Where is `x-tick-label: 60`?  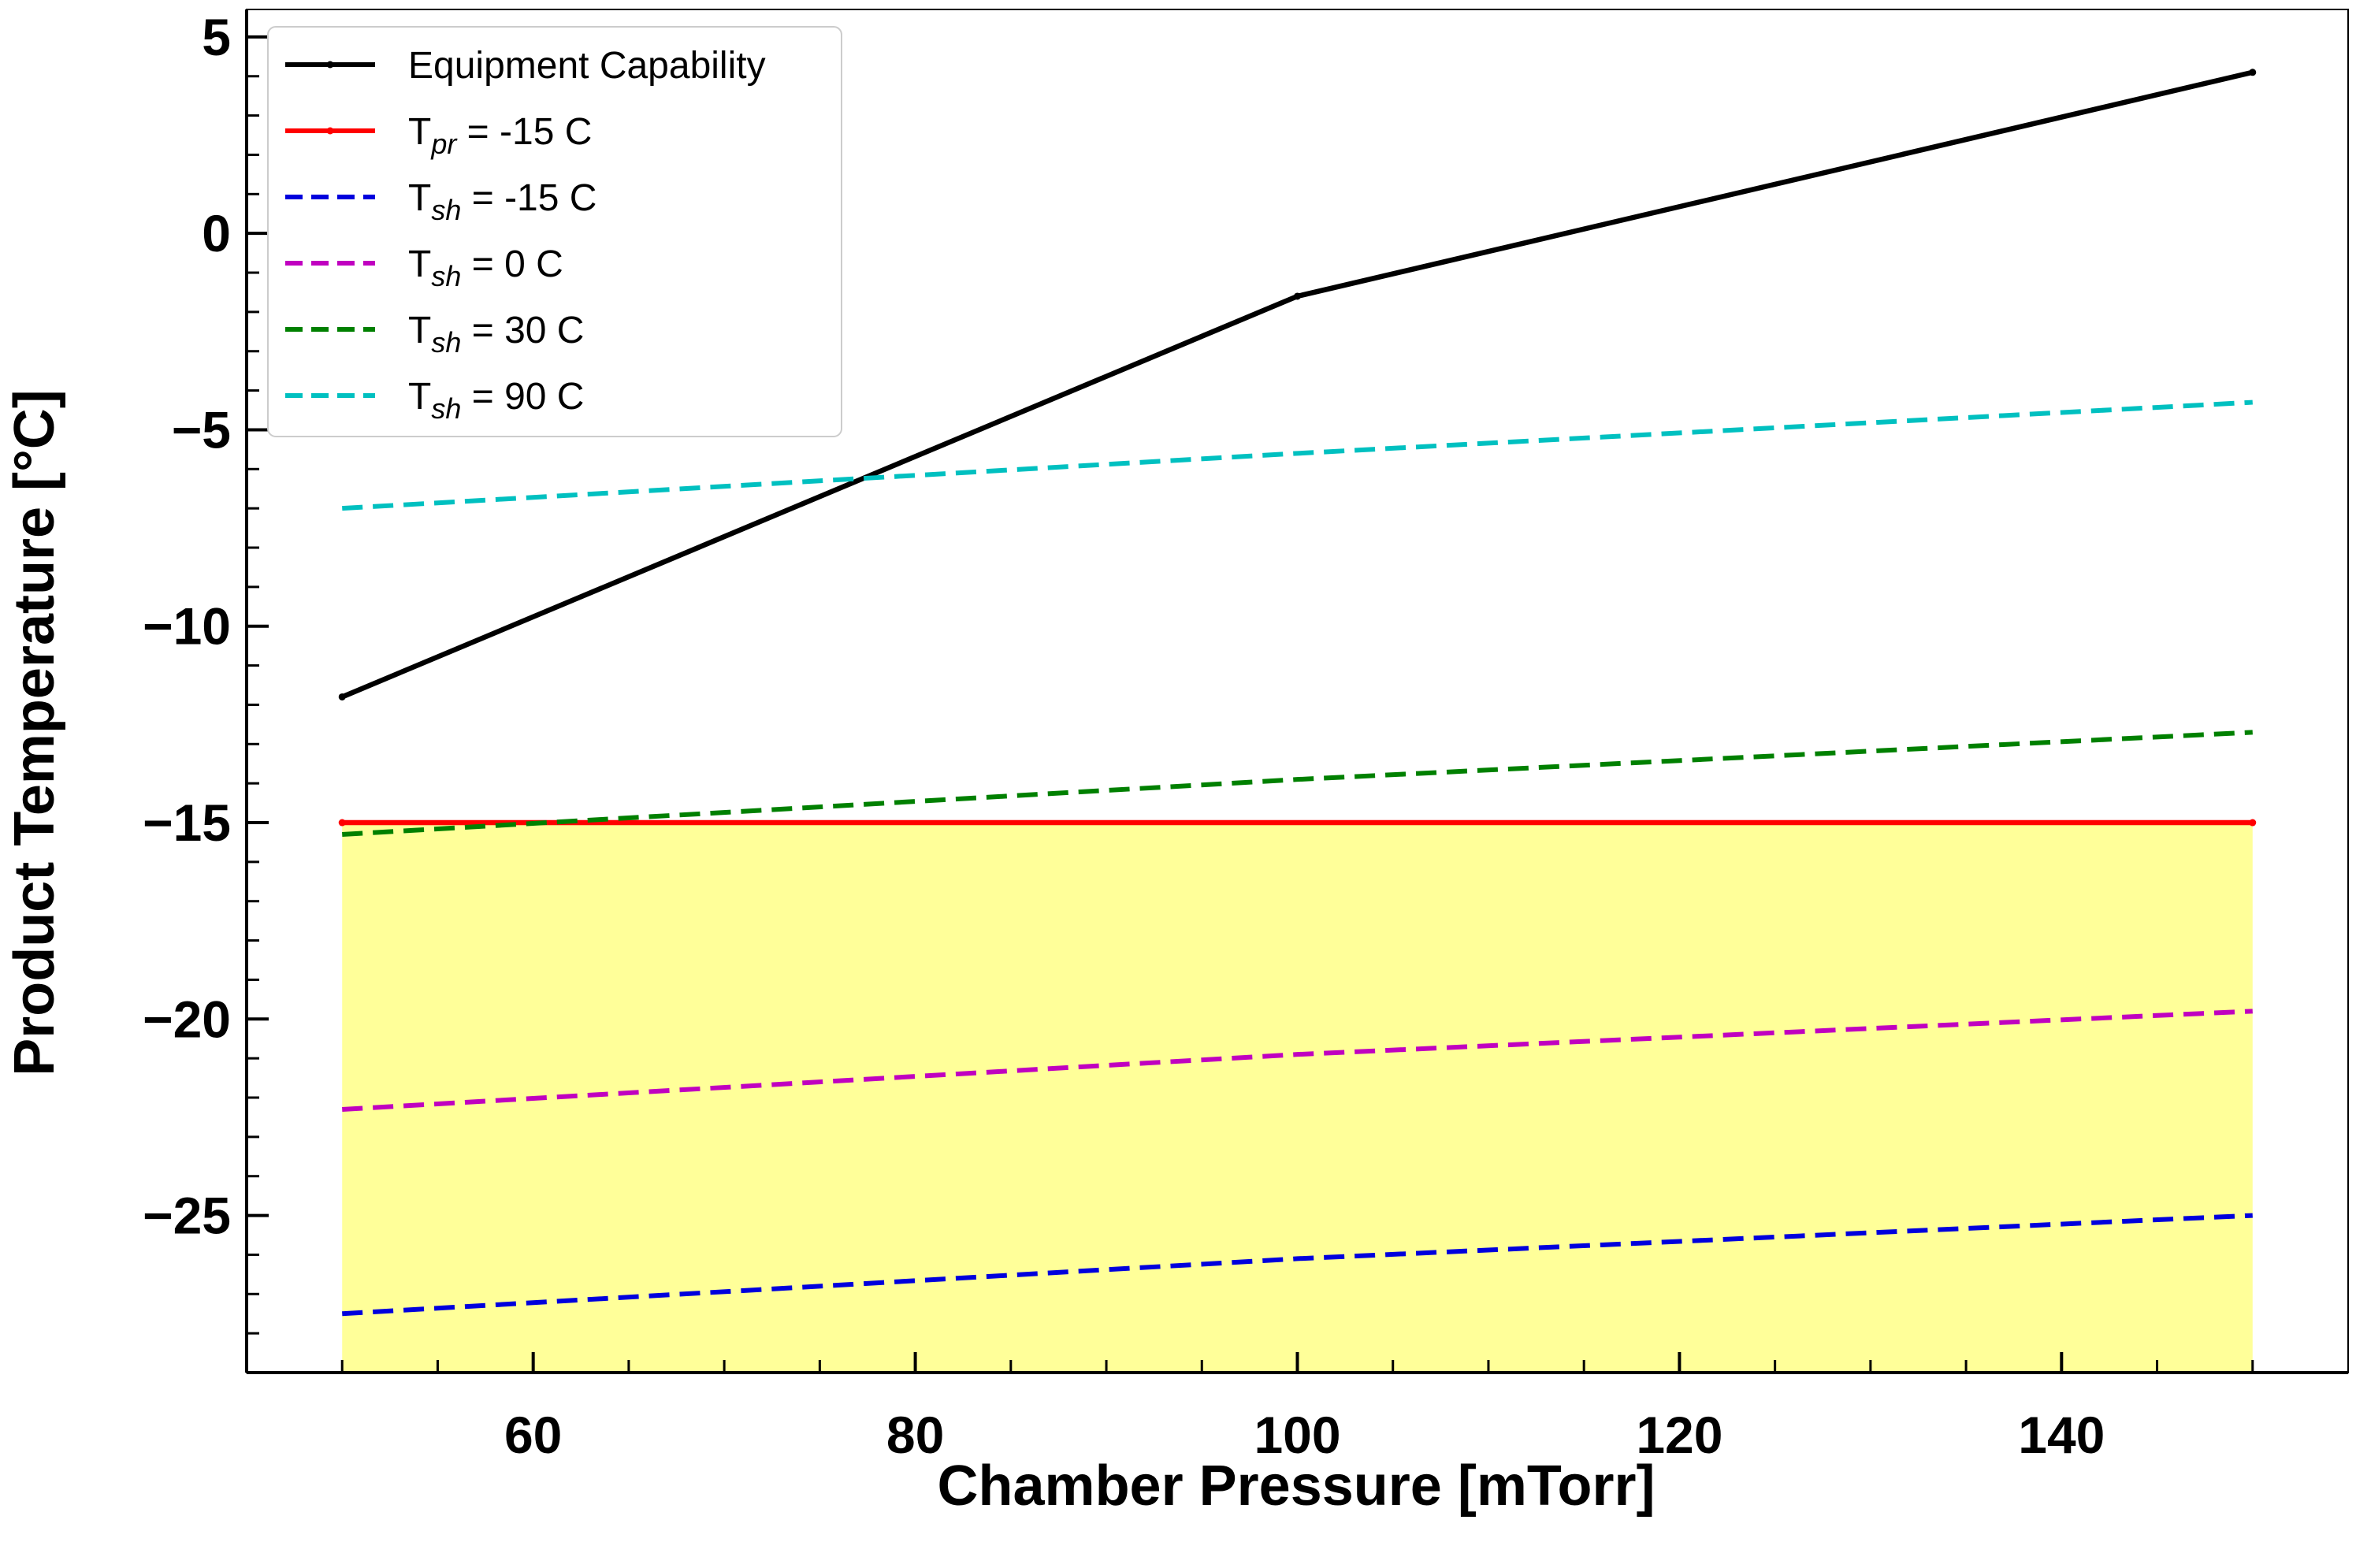 x-tick-label: 60 is located at coordinates (533, 1435).